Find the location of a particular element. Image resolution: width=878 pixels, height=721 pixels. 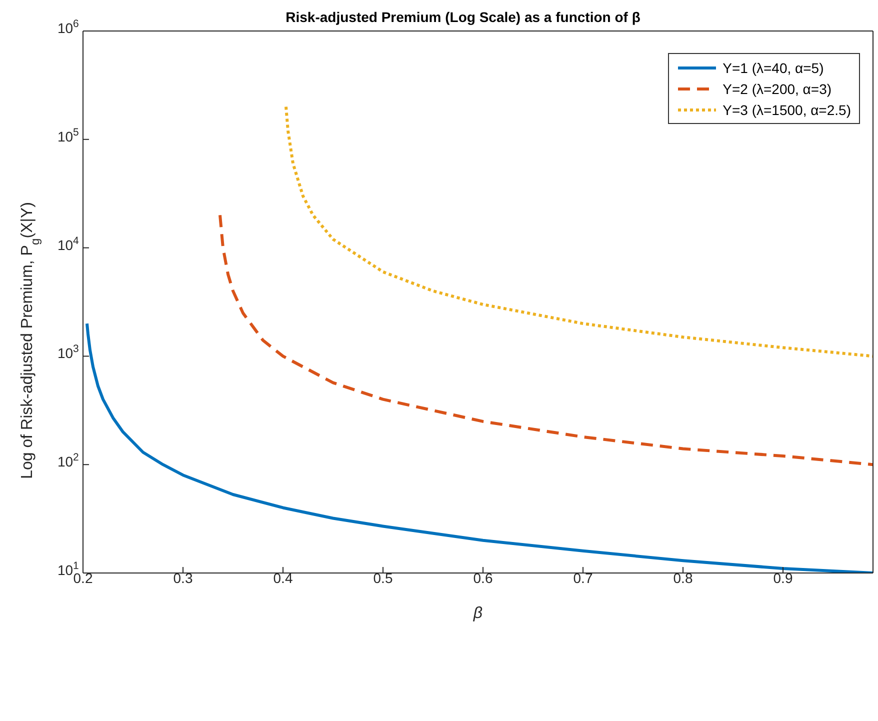

y-tick-label: 10$^{2}$ is located at coordinates (68, 461).